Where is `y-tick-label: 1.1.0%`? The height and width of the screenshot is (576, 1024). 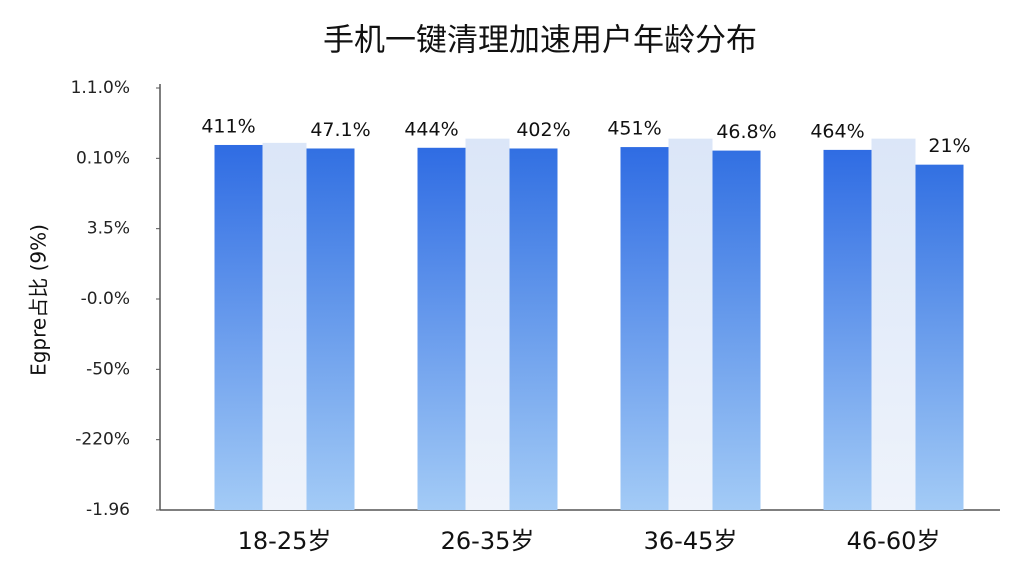
y-tick-label: 1.1.0% is located at coordinates (100, 88).